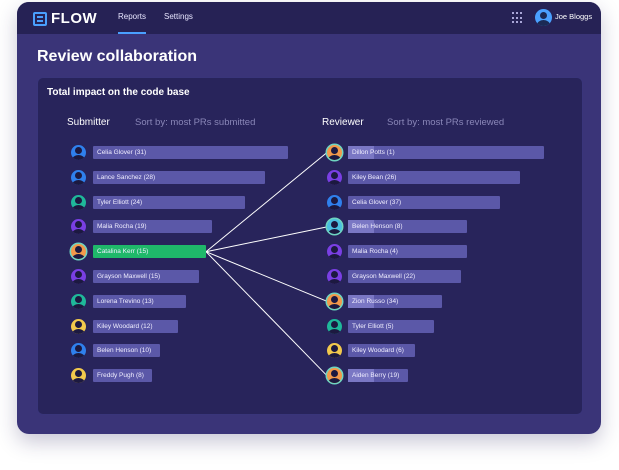  I want to click on reviewer-label: Tyler Elliott (5), so click(373, 326).